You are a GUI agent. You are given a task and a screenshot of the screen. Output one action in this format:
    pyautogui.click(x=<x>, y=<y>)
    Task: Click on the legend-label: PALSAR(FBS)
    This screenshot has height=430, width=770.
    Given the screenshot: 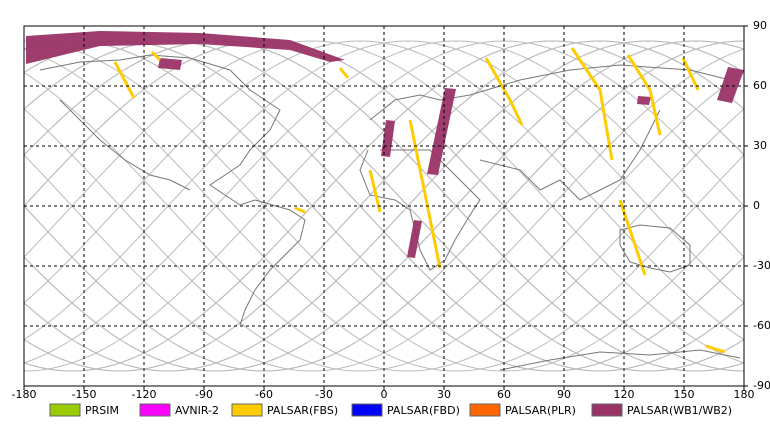 What is the action you would take?
    pyautogui.click(x=302, y=410)
    